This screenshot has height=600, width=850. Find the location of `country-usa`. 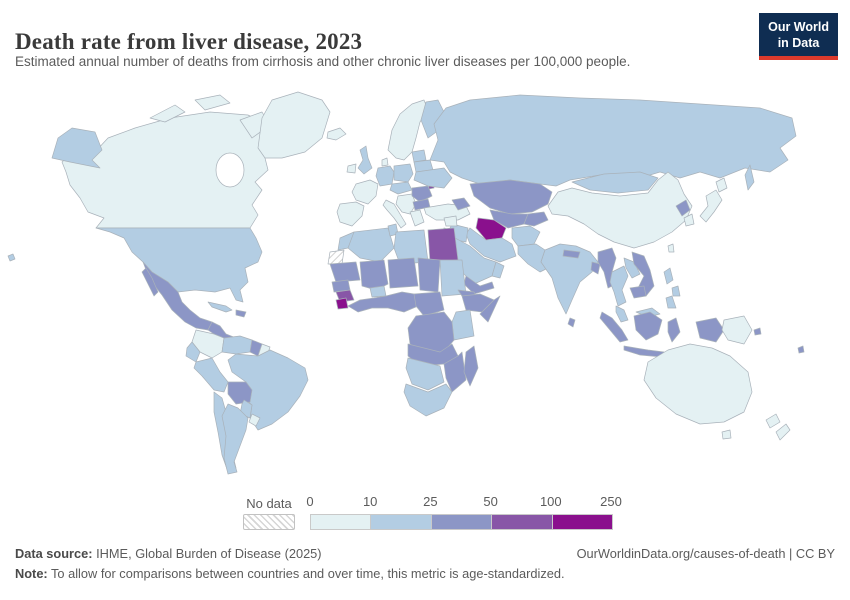

country-usa is located at coordinates (179, 265).